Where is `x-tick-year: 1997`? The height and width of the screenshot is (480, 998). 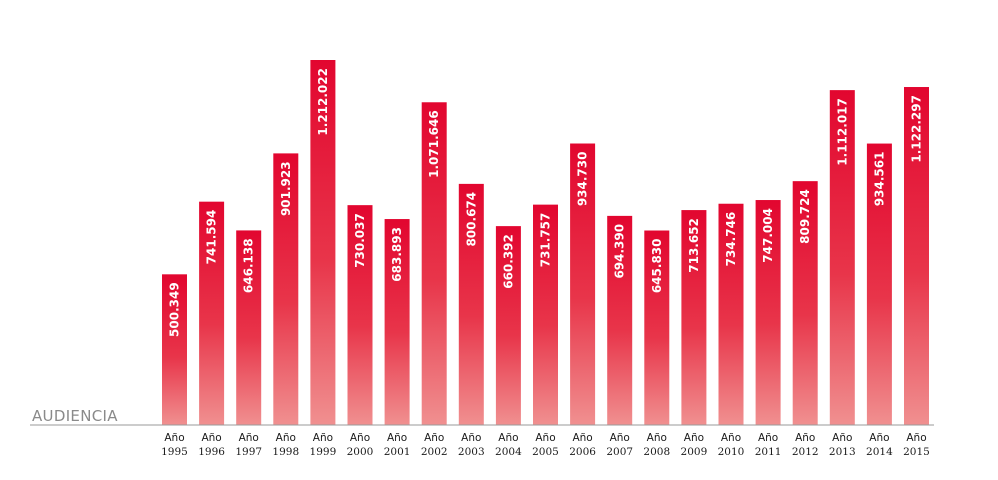 x-tick-year: 1997 is located at coordinates (248, 452).